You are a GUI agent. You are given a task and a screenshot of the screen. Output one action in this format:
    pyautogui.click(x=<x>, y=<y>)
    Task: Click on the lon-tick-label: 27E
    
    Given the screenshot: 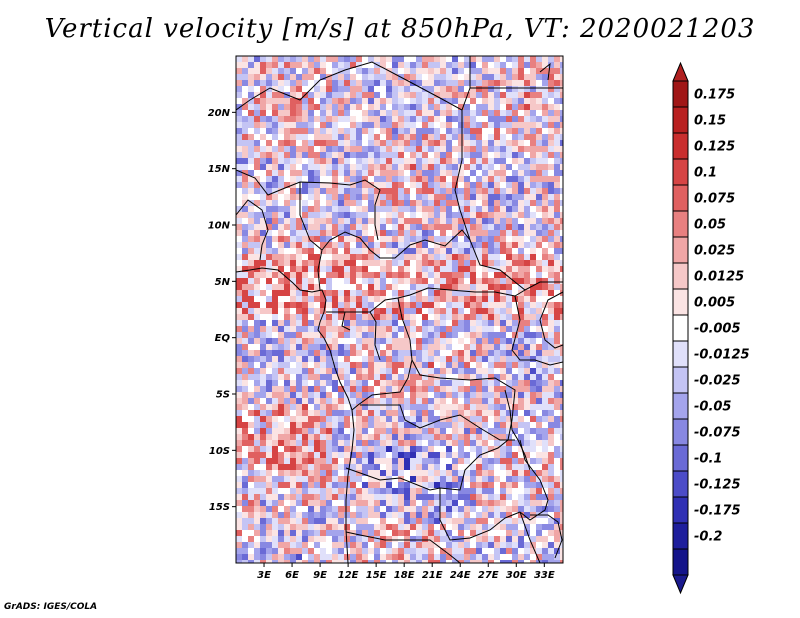 What is the action you would take?
    pyautogui.click(x=488, y=575)
    